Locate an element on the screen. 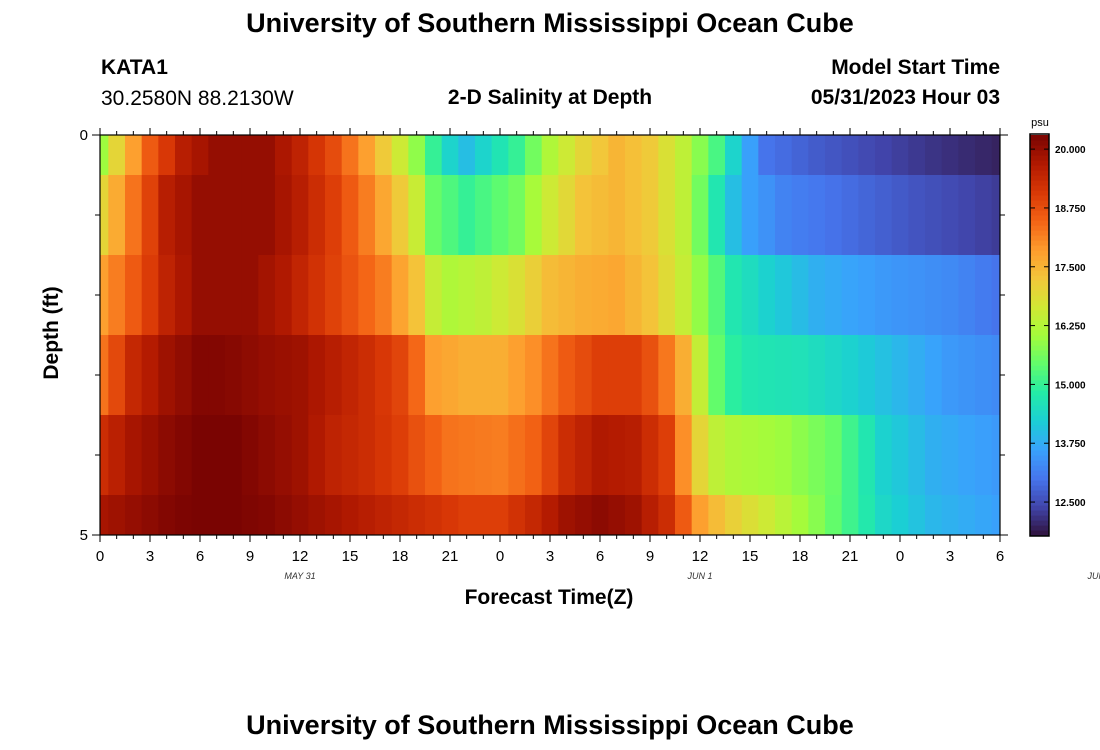  x-tick-label: 12 is located at coordinates (300, 556).